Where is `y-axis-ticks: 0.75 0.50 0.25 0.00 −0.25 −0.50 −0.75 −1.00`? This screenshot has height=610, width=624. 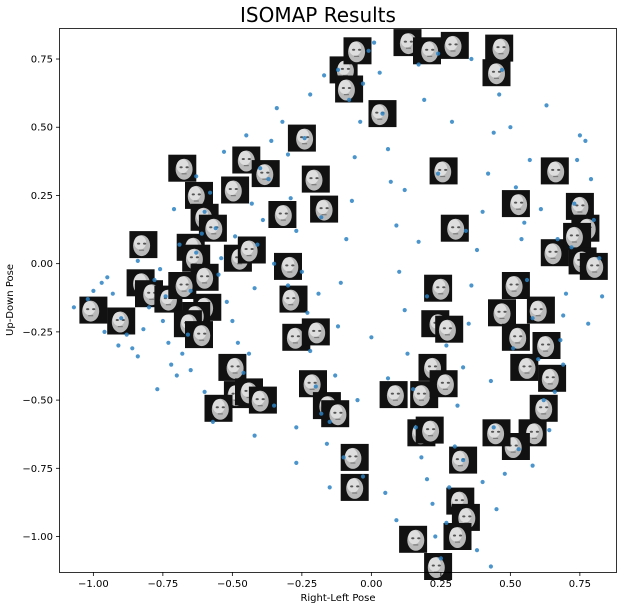
y-axis-ticks: 0.75 0.50 0.25 0.00 −0.25 −0.50 −0.75 −1.00 is located at coordinates (41, 299).